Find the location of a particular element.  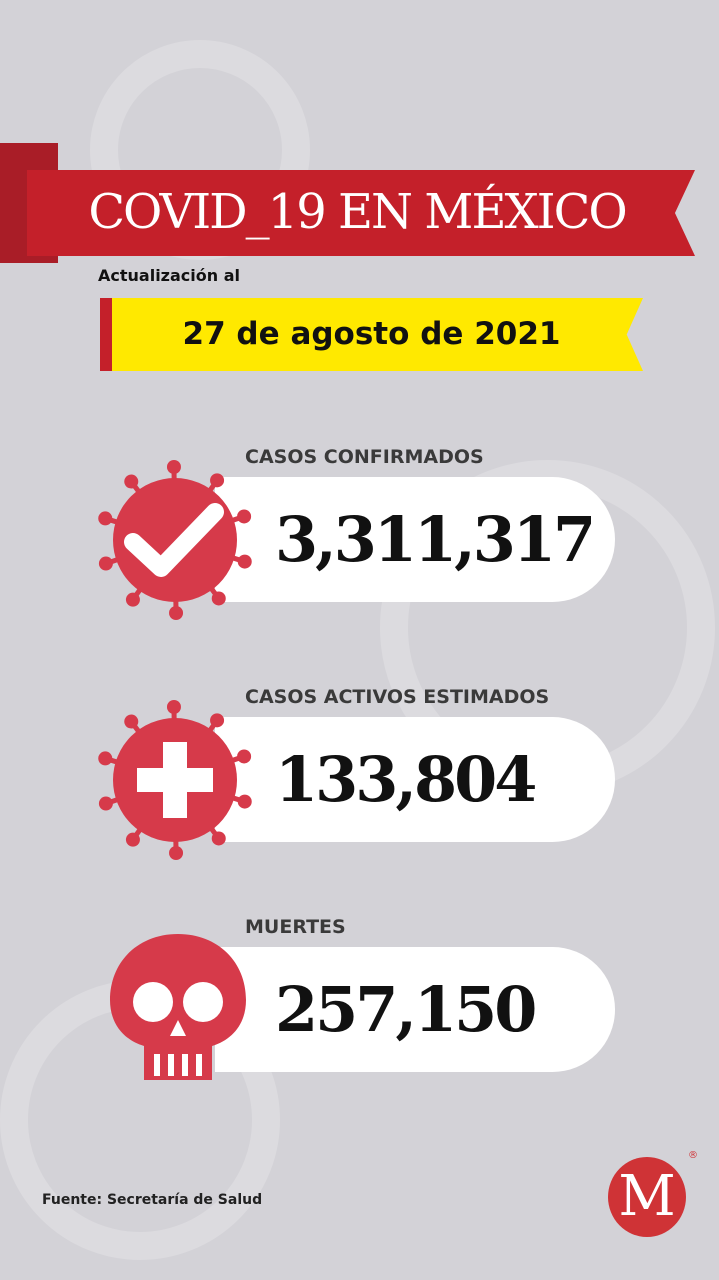

source-note: Fuente: Secretaría de Salud is located at coordinates (152, 1200).